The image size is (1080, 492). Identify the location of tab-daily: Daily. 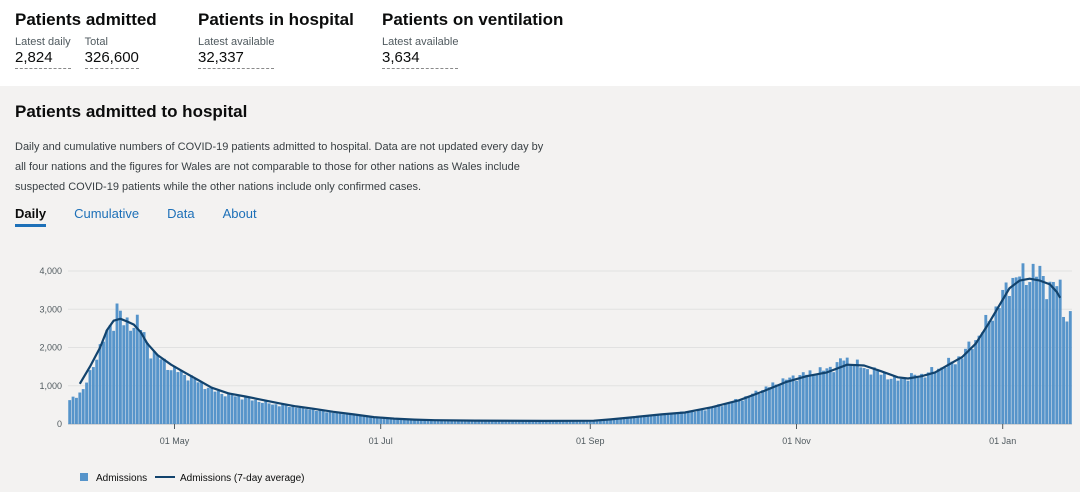
(31, 216).